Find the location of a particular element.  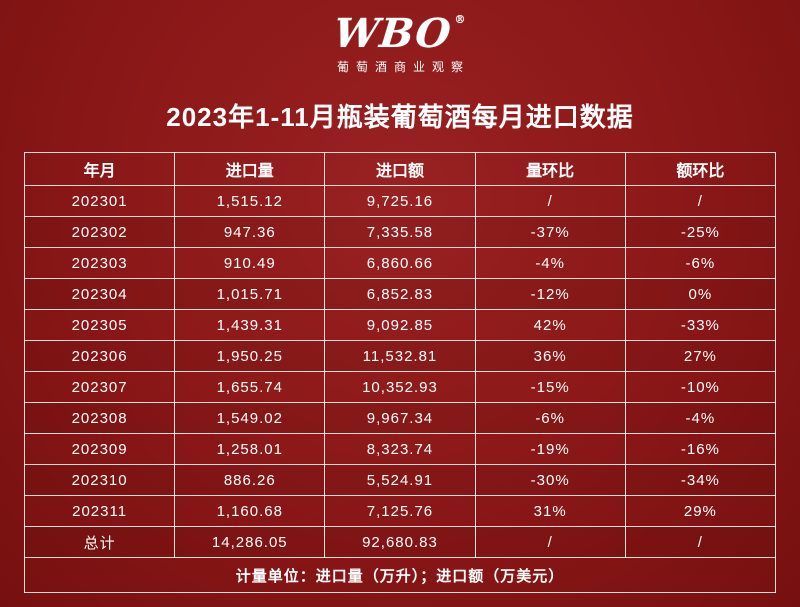

wbo-logo: WBO® is located at coordinates (400, 33).